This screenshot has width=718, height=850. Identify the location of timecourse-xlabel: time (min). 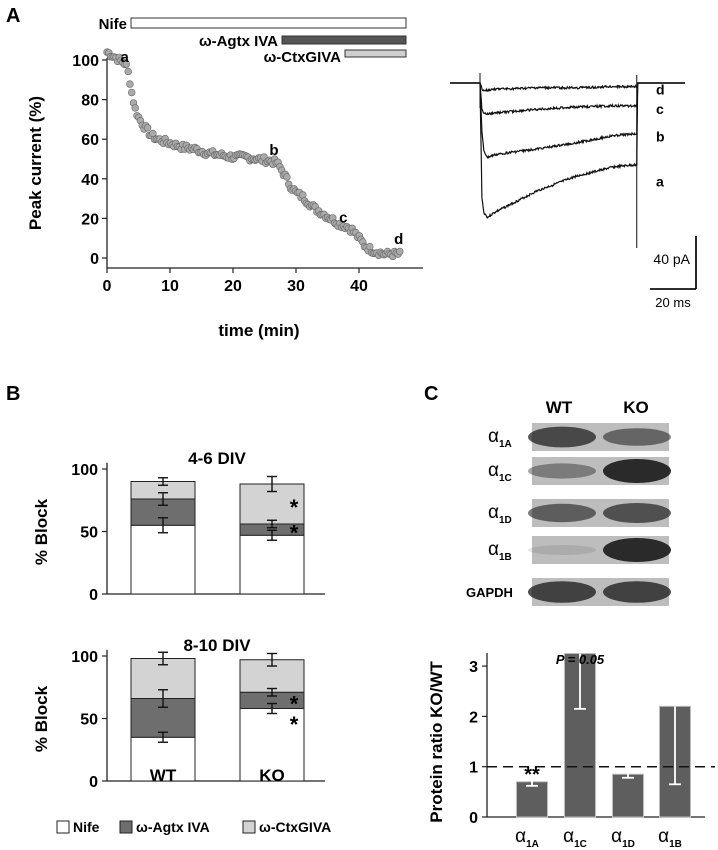
(258, 330).